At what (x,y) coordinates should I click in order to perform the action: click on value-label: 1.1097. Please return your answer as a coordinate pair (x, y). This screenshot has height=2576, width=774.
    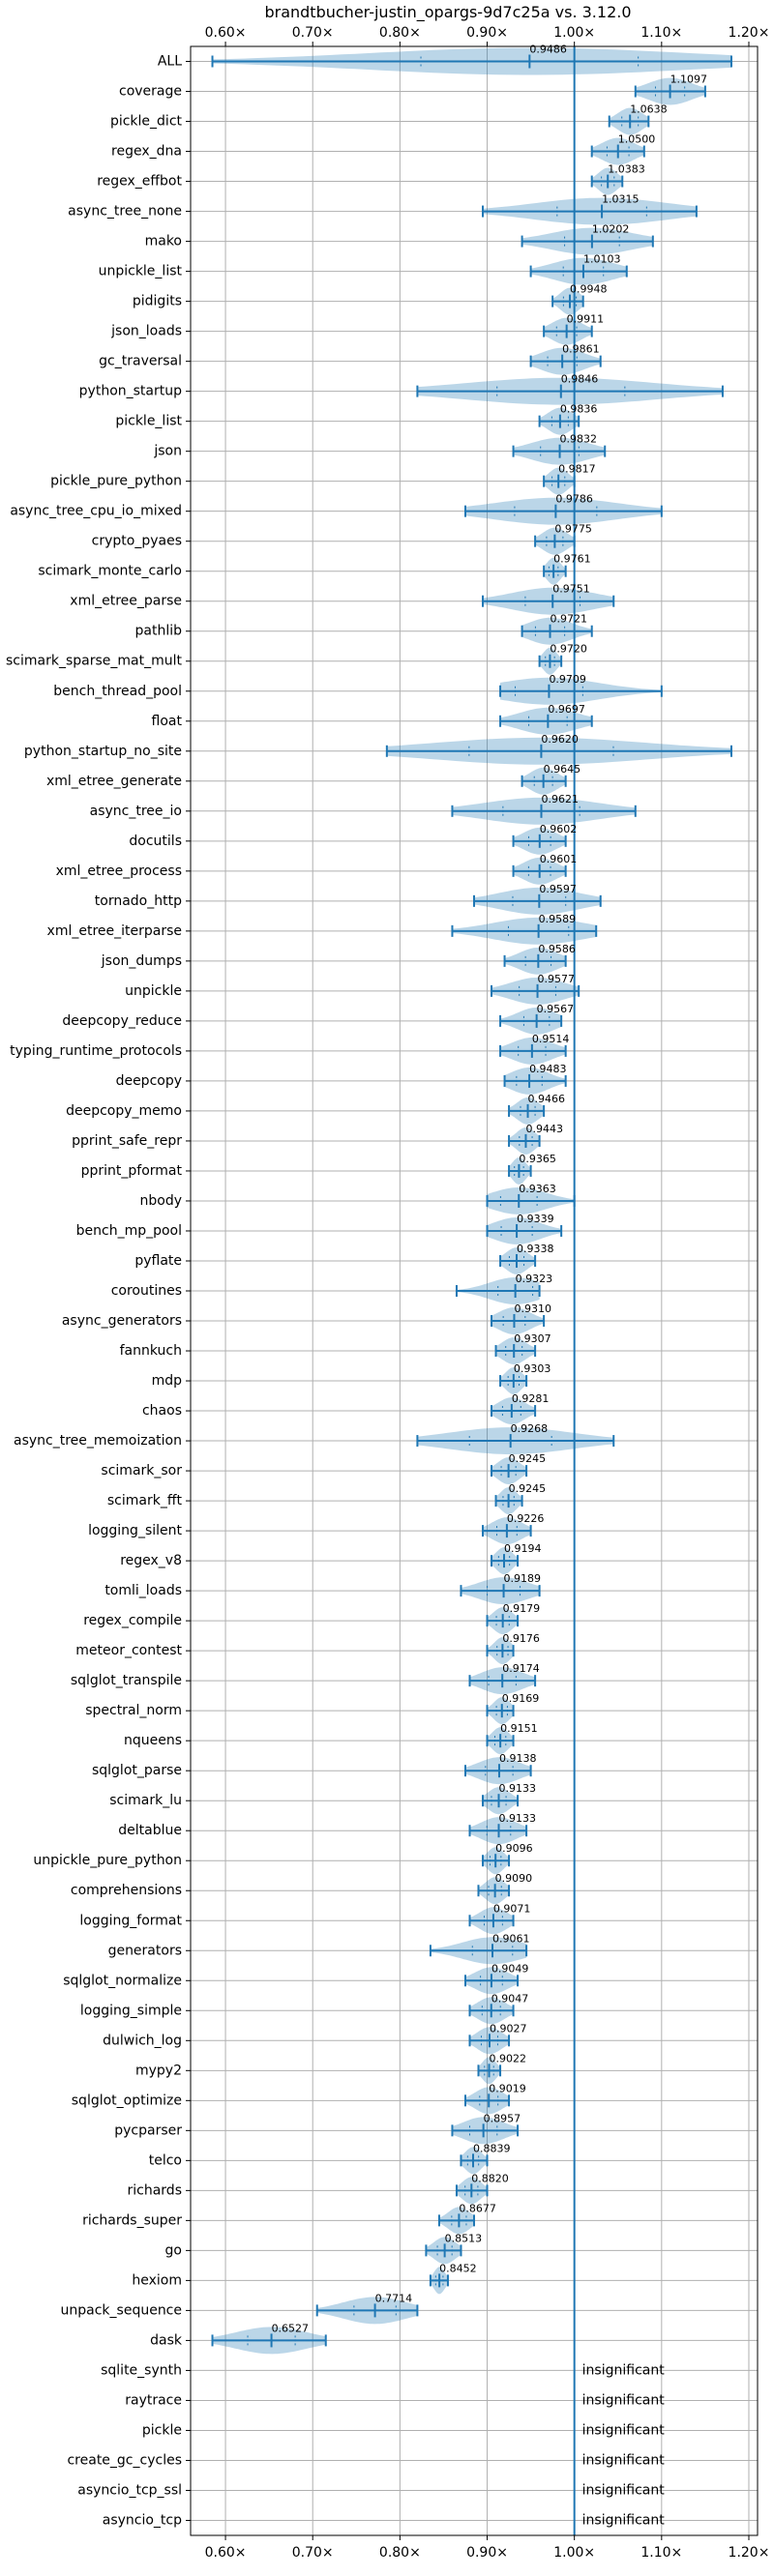
    Looking at the image, I should click on (689, 79).